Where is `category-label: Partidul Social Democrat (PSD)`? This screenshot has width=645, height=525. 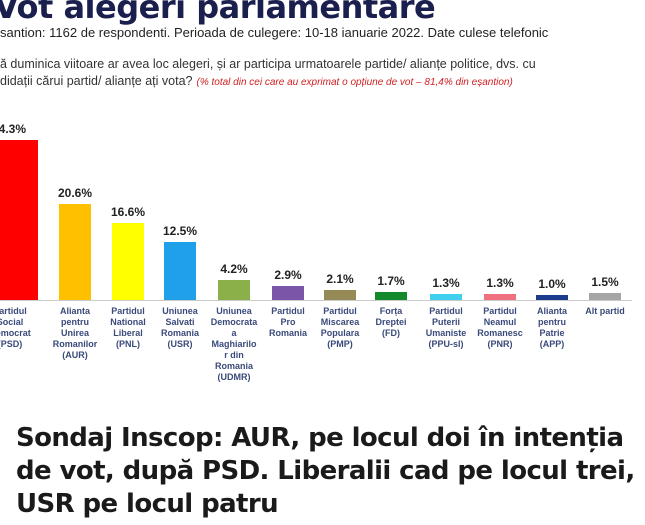
category-label: Partidul Social Democrat (PSD) is located at coordinates (15, 327).